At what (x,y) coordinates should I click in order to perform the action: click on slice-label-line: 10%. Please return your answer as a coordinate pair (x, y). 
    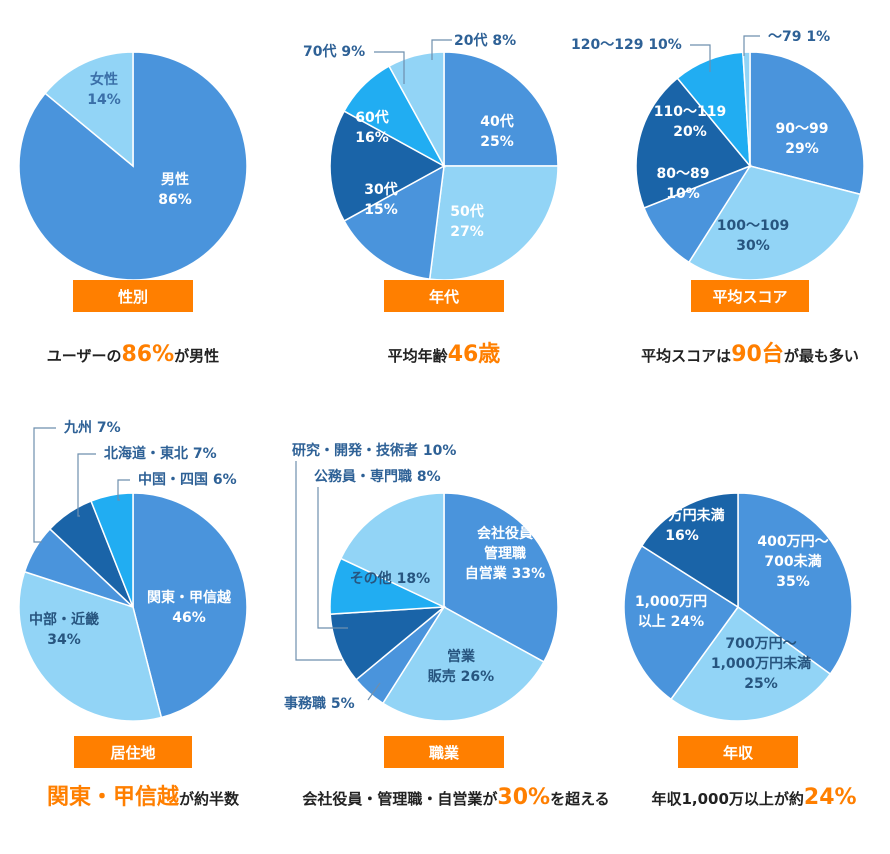
    Looking at the image, I should click on (683, 194).